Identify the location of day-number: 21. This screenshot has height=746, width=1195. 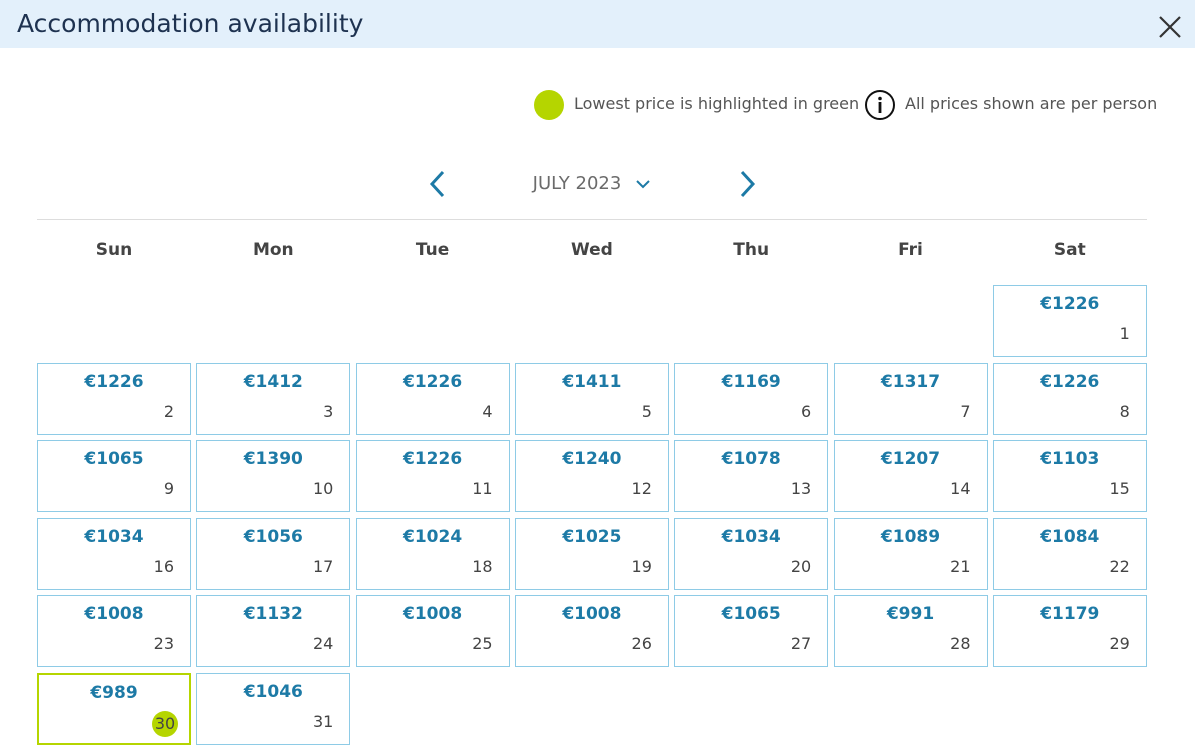
(960, 566).